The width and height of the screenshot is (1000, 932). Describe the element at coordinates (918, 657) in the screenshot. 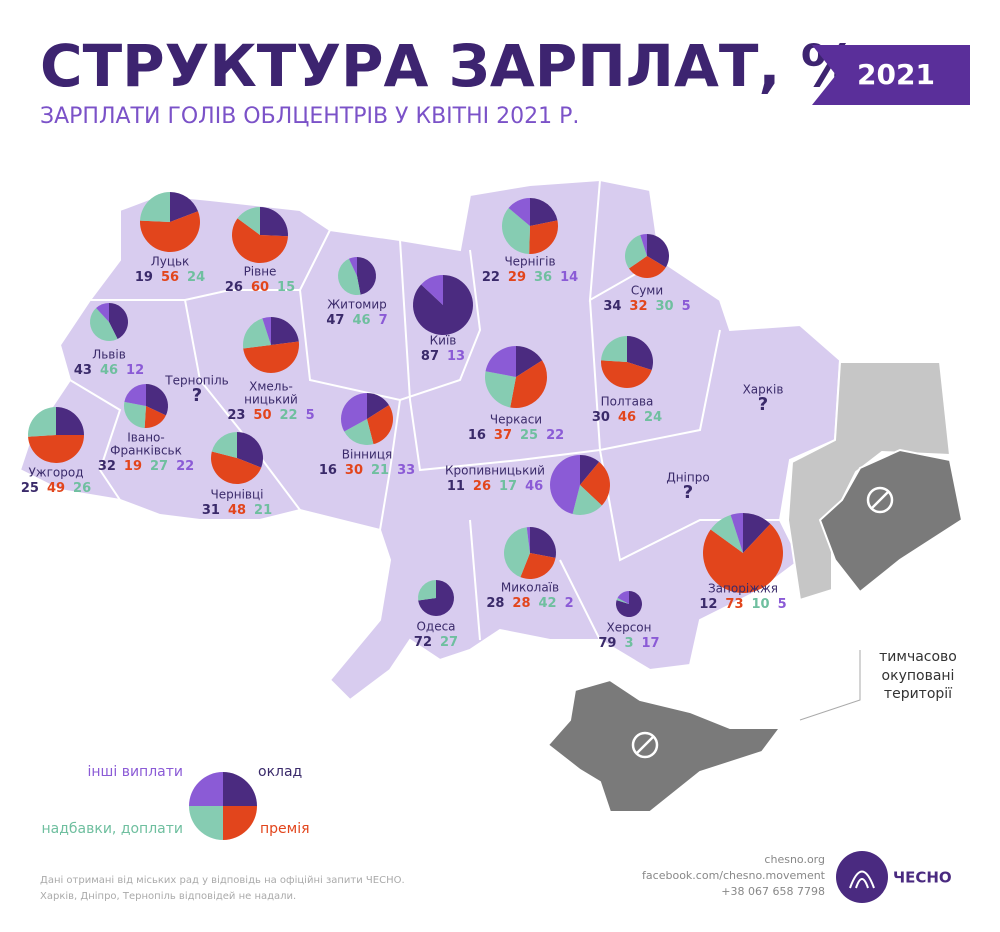

I see `occupied-label: тимчасово` at that location.